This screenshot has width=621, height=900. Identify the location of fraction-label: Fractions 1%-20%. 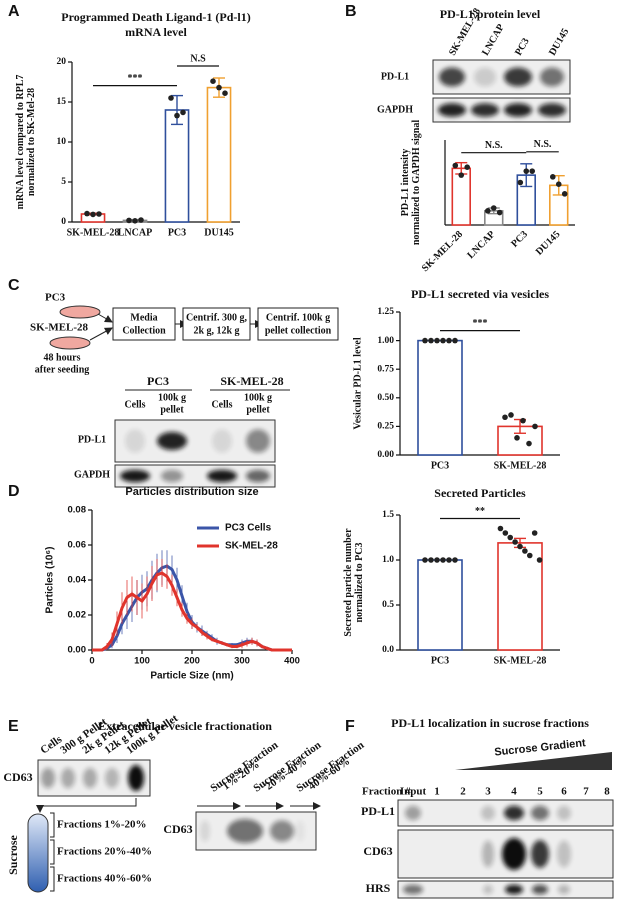
(102, 825).